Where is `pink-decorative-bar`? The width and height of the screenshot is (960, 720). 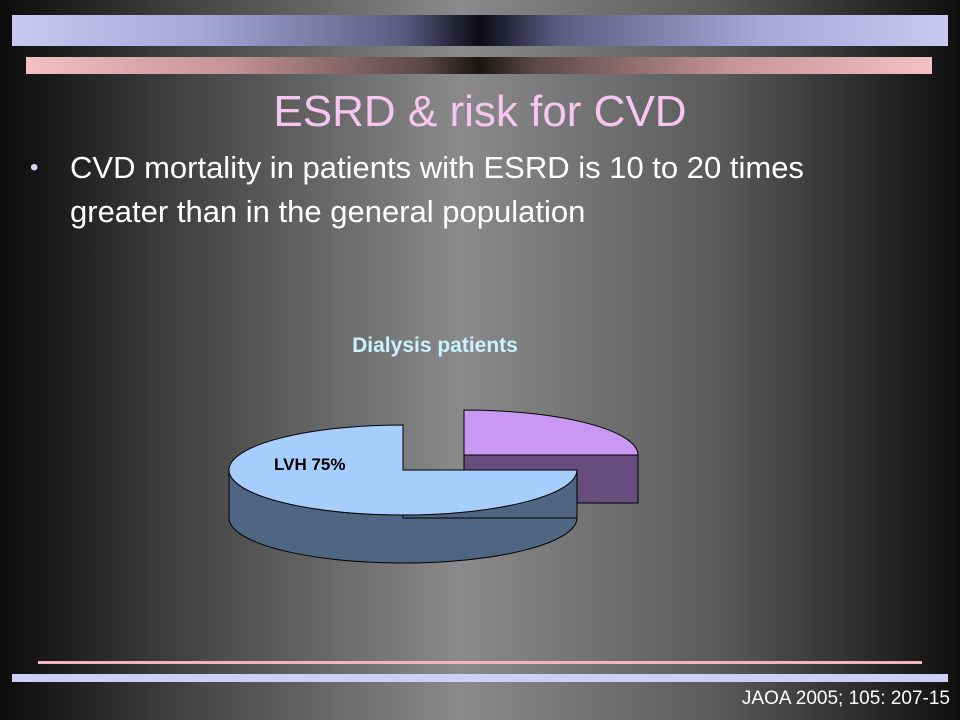 pink-decorative-bar is located at coordinates (479, 65).